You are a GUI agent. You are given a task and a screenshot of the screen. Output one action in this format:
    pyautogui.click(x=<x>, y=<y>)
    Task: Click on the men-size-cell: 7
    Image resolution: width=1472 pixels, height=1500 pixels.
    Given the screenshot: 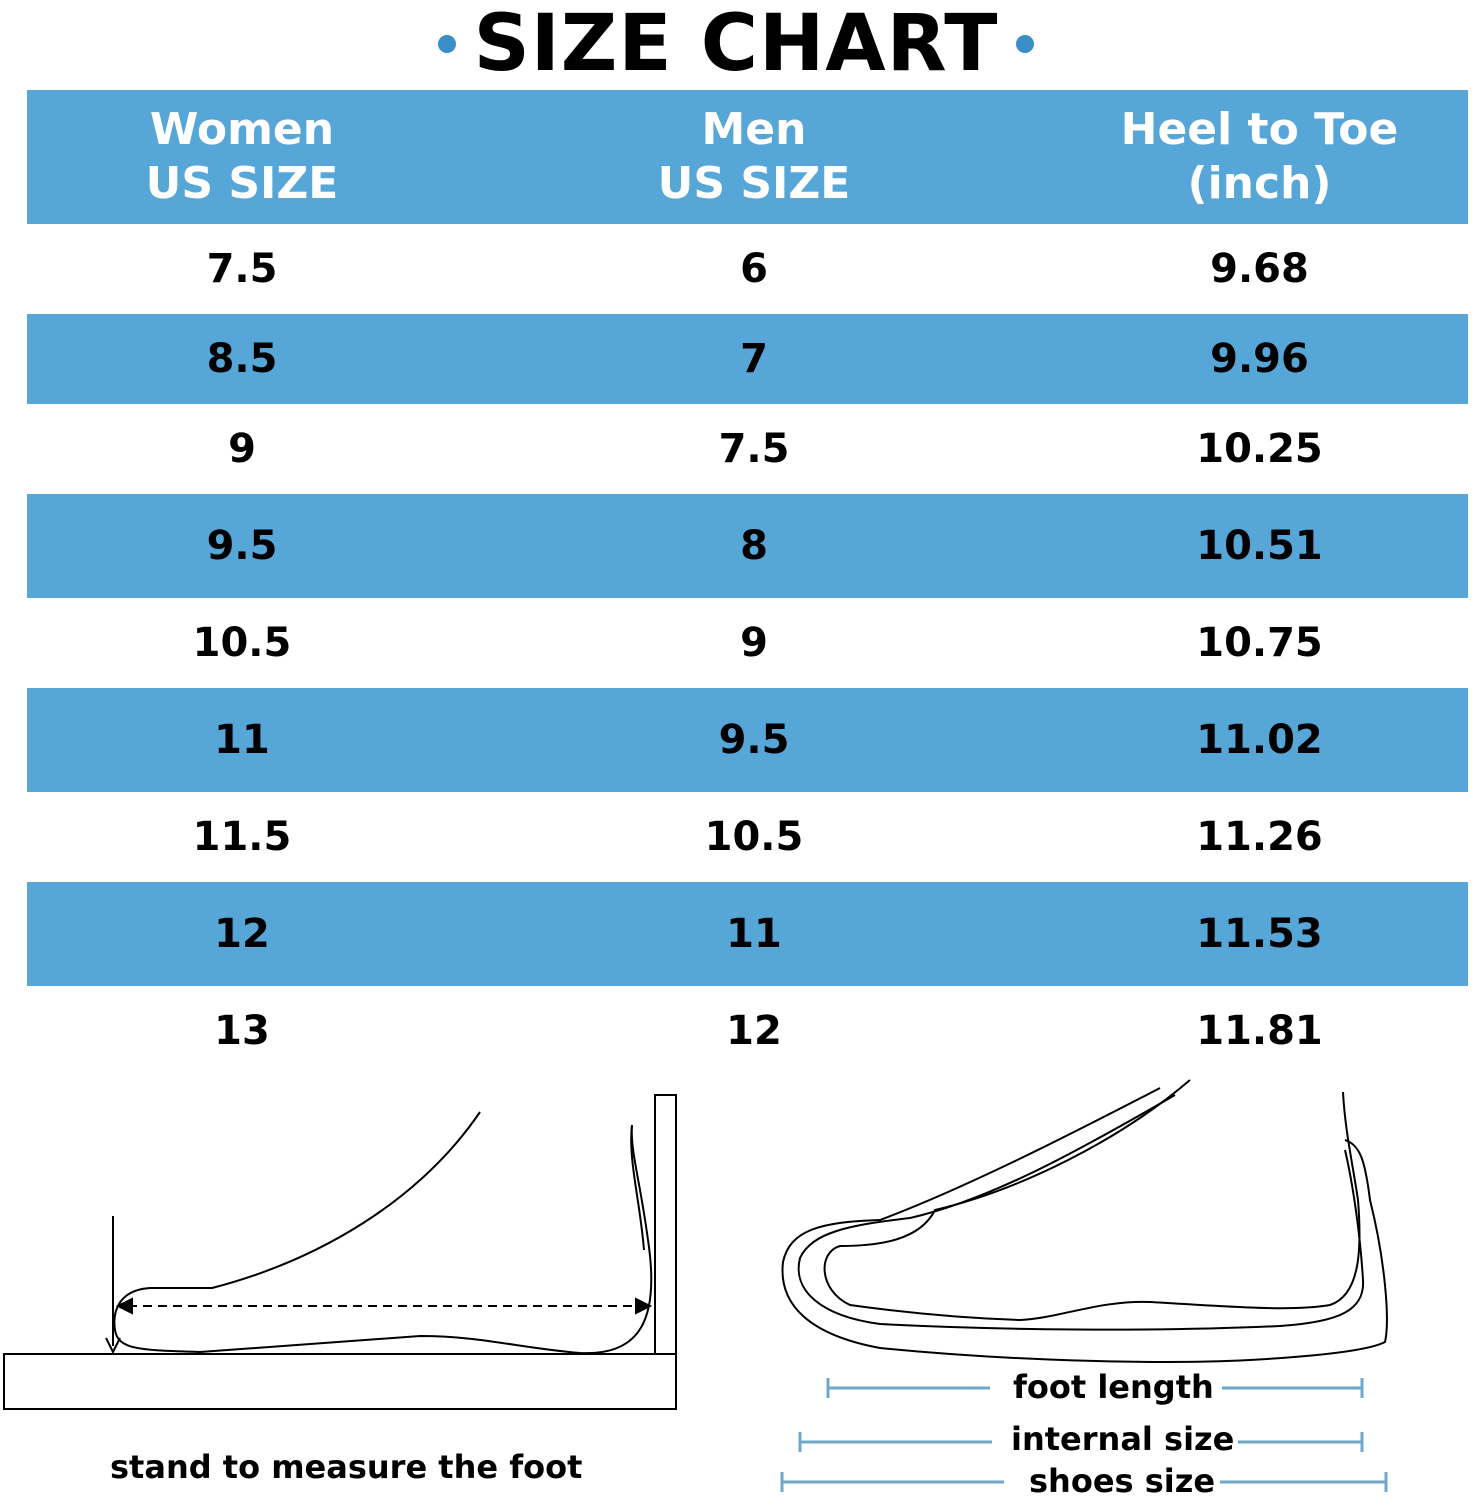 What is the action you would take?
    pyautogui.click(x=754, y=359)
    